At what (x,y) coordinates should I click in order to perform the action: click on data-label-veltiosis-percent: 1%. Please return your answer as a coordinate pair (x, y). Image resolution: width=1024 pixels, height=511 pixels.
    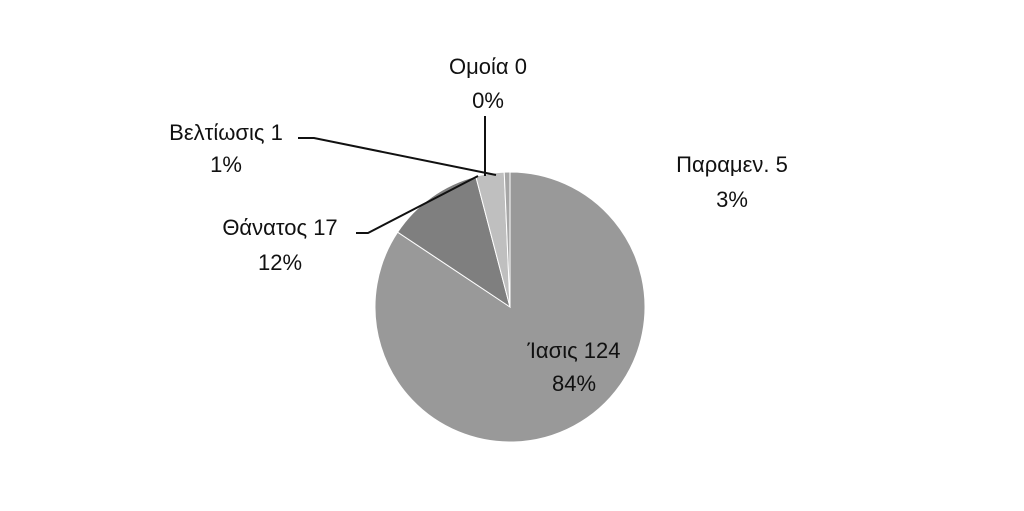
    Looking at the image, I should click on (226, 164).